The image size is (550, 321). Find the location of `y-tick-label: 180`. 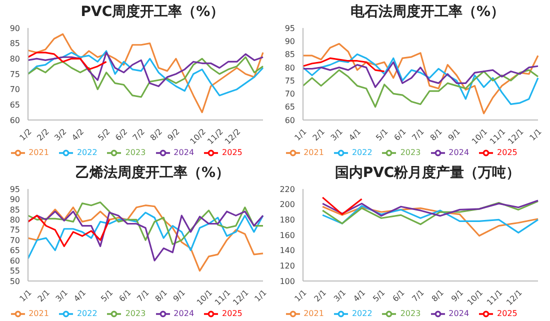

y-tick-label: 180 is located at coordinates (287, 219).